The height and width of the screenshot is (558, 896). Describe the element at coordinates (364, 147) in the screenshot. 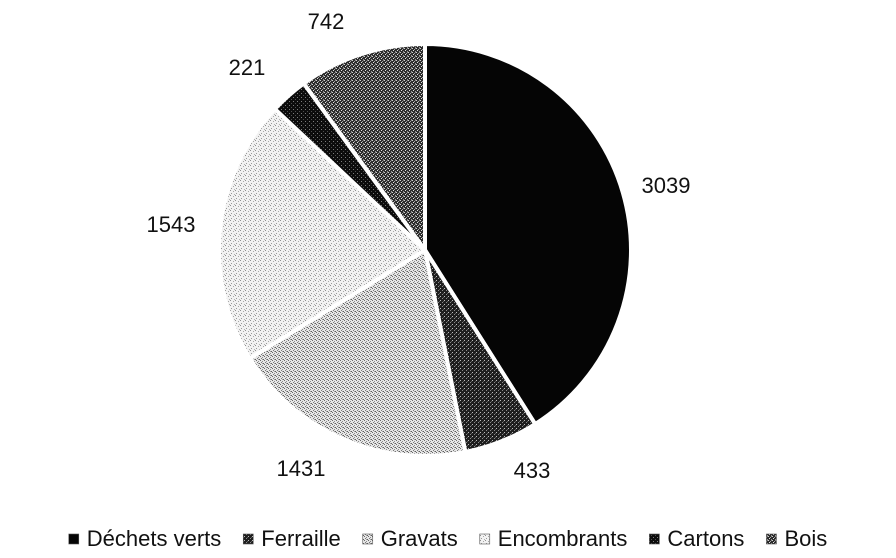

I see `pie-slice-bois` at that location.